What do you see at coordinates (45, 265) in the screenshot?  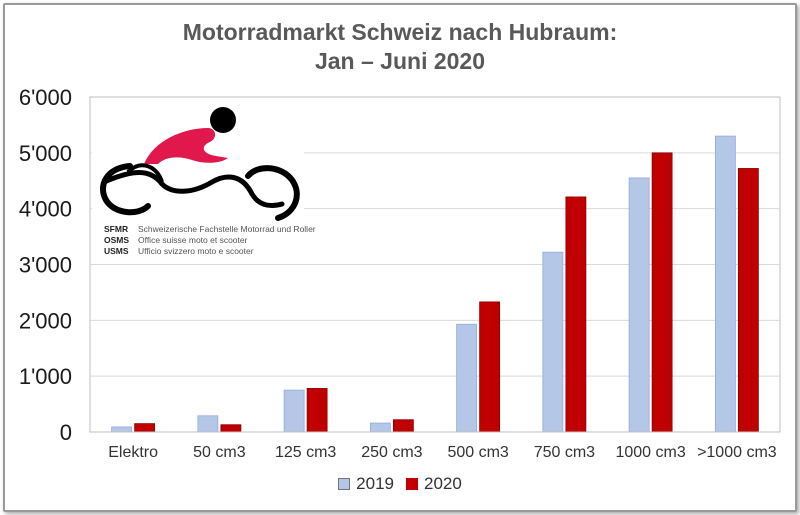 I see `y-tick-label: 3'000` at bounding box center [45, 265].